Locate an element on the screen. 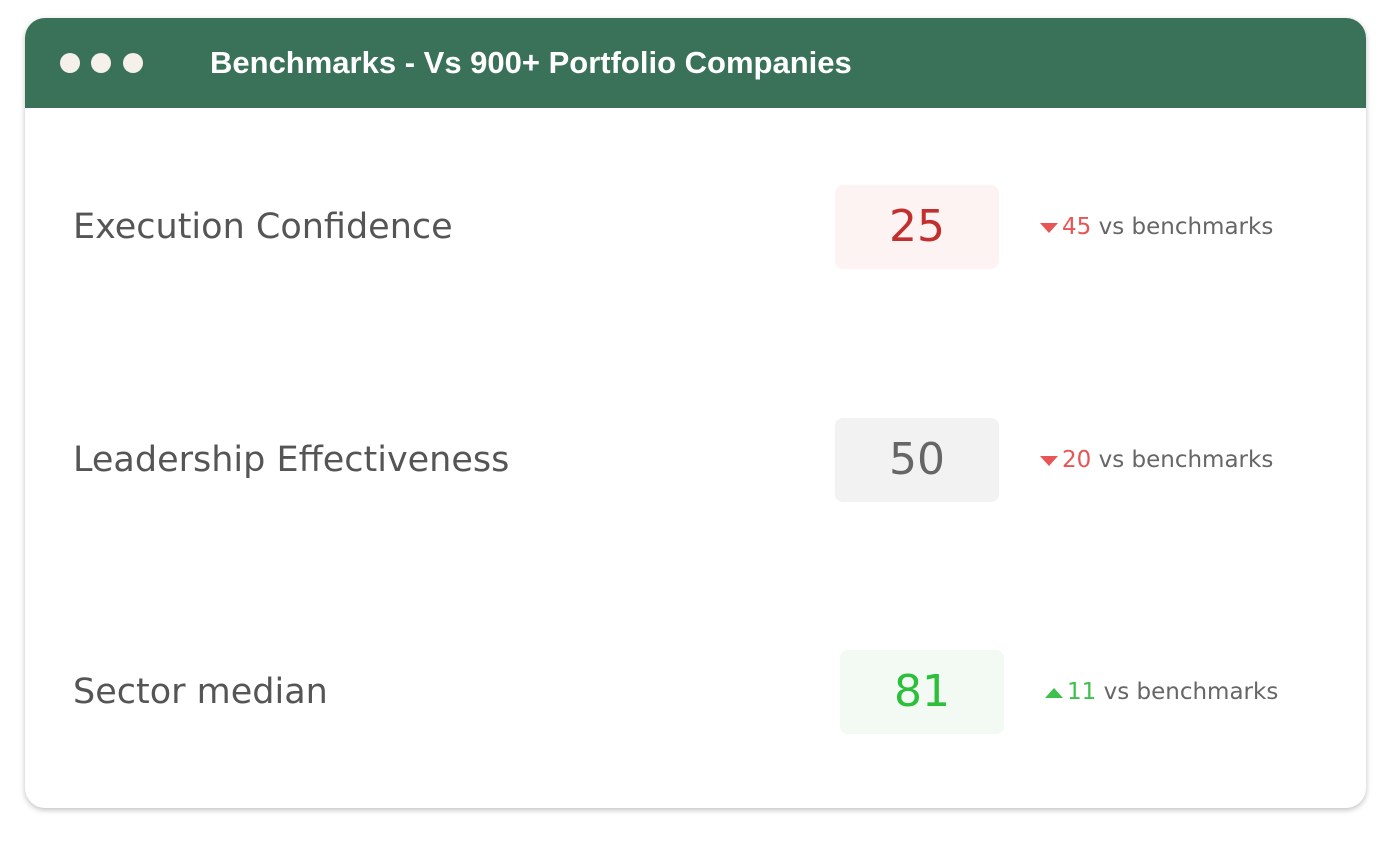 The width and height of the screenshot is (1392, 841). delta-value: 11 is located at coordinates (1082, 692).